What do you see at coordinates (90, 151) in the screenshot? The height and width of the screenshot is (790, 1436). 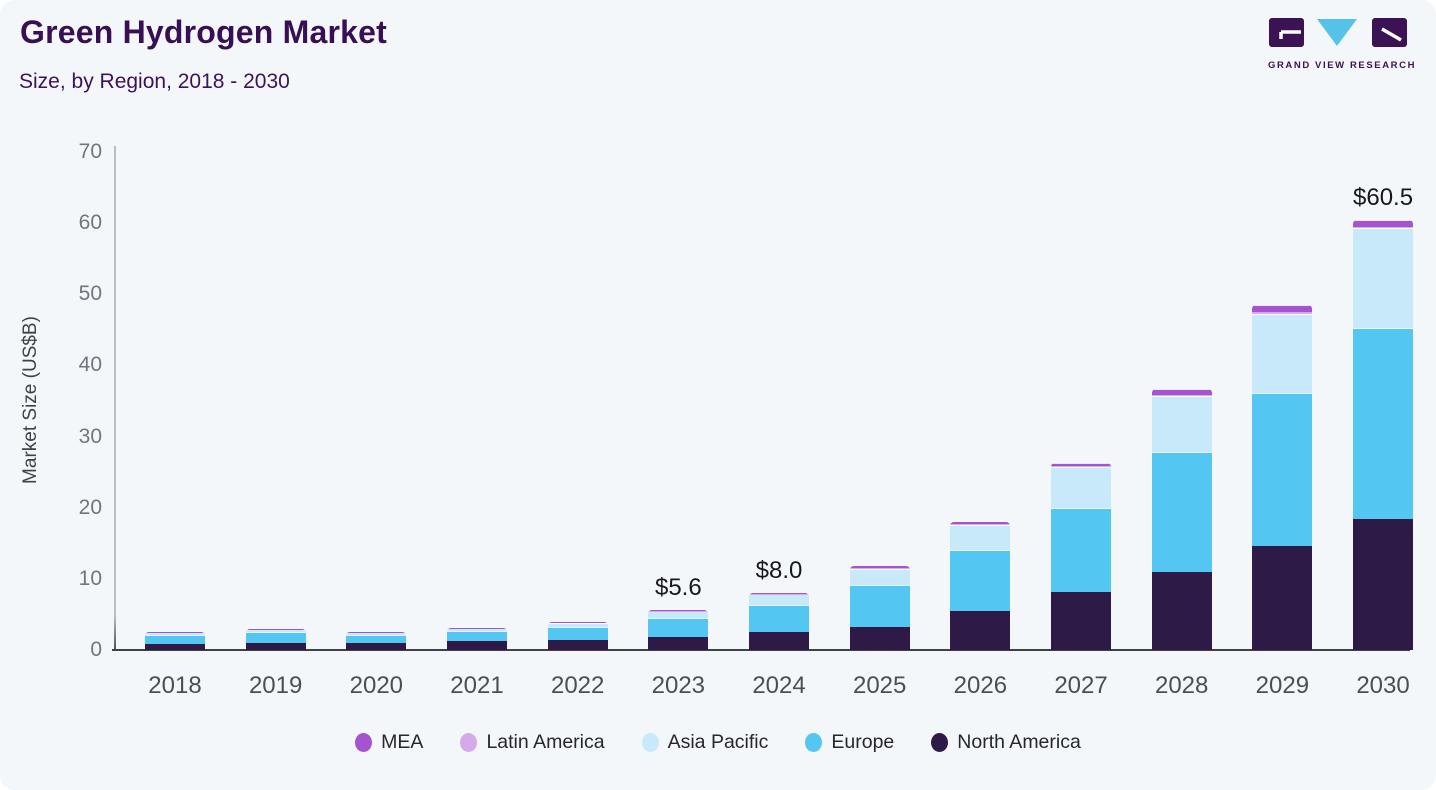 I see `y-tick-label: 70` at bounding box center [90, 151].